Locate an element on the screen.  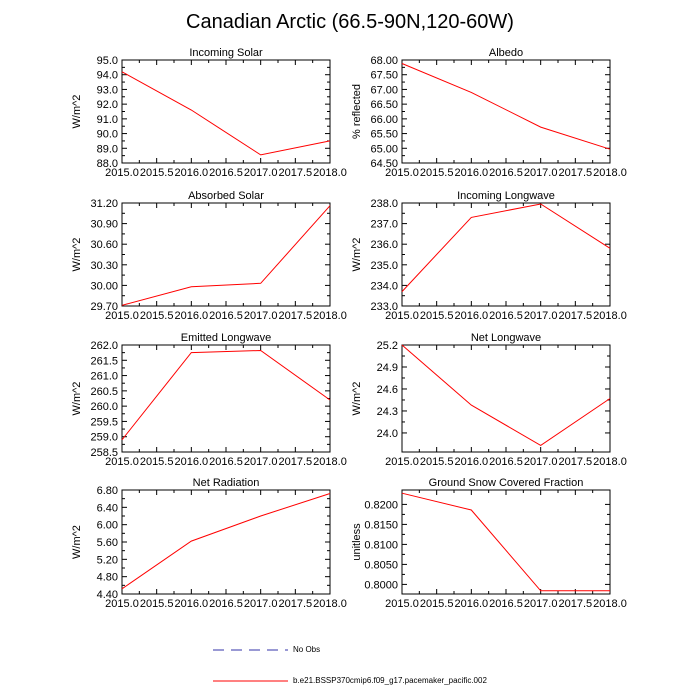
y-tick-label: 30.00 is located at coordinates (104, 286).